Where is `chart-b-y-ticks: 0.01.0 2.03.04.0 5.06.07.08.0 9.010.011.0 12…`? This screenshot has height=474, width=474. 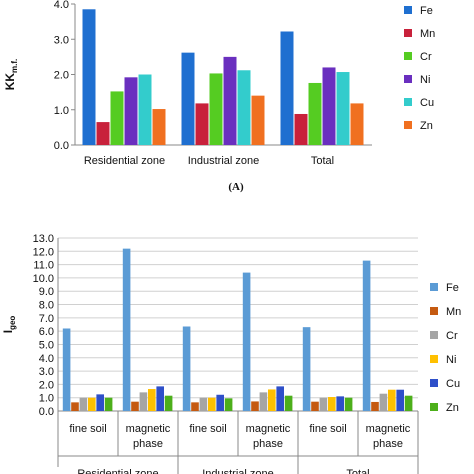
chart-b-y-ticks: 0.01.0 2.03.04.0 5.06.07.08.0 9.010.011.0 12… is located at coordinates (43, 325).